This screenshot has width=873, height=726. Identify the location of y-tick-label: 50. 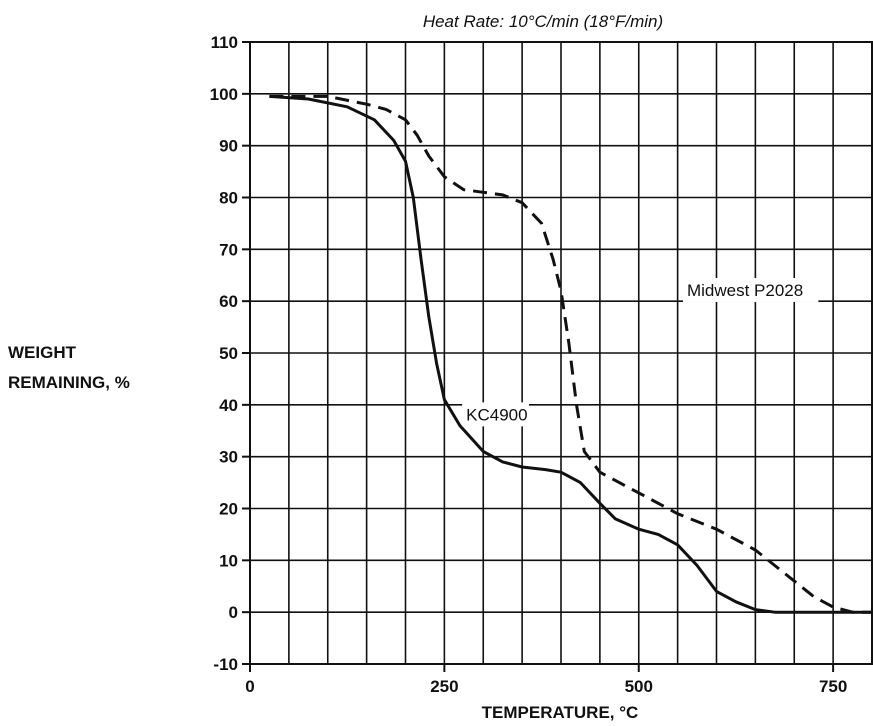
(228, 353).